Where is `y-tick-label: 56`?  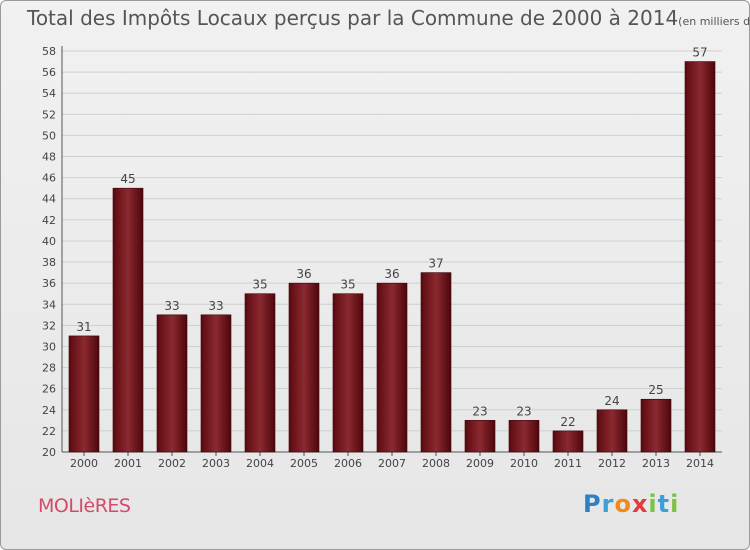
y-tick-label: 56 is located at coordinates (49, 72).